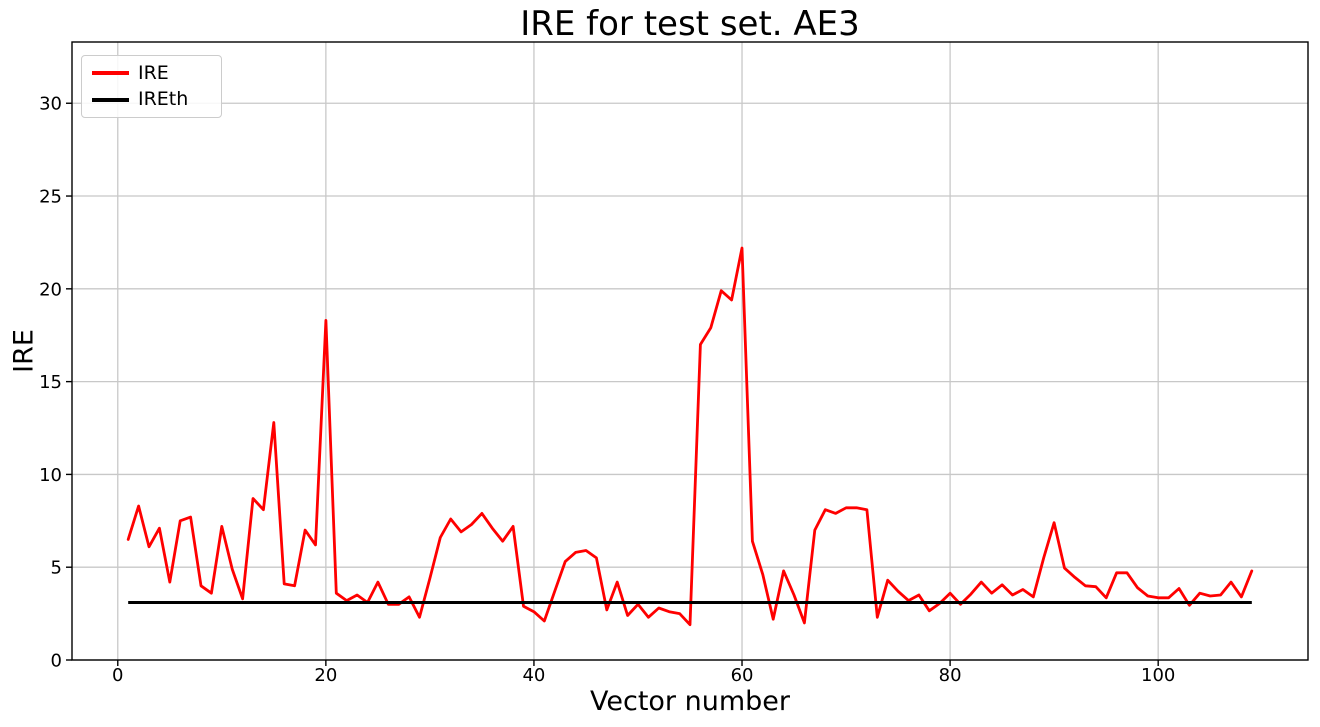 Image resolution: width=1320 pixels, height=727 pixels. Describe the element at coordinates (24, 351) in the screenshot. I see `y-axis-label: IRE` at that location.